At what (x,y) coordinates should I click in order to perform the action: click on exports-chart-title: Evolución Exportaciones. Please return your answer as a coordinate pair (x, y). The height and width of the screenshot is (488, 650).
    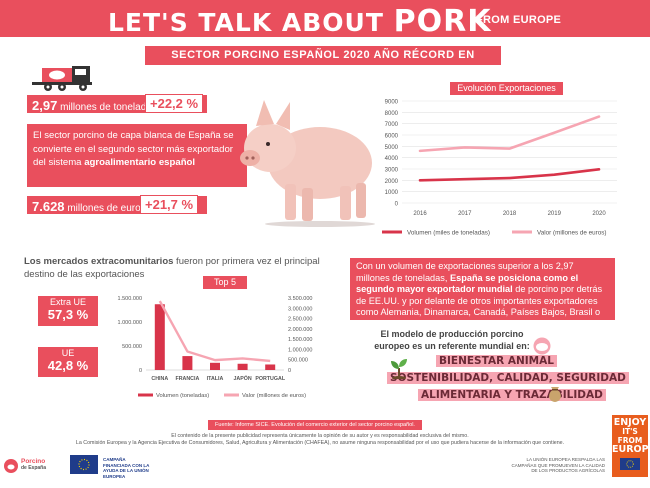
    Looking at the image, I should click on (506, 88).